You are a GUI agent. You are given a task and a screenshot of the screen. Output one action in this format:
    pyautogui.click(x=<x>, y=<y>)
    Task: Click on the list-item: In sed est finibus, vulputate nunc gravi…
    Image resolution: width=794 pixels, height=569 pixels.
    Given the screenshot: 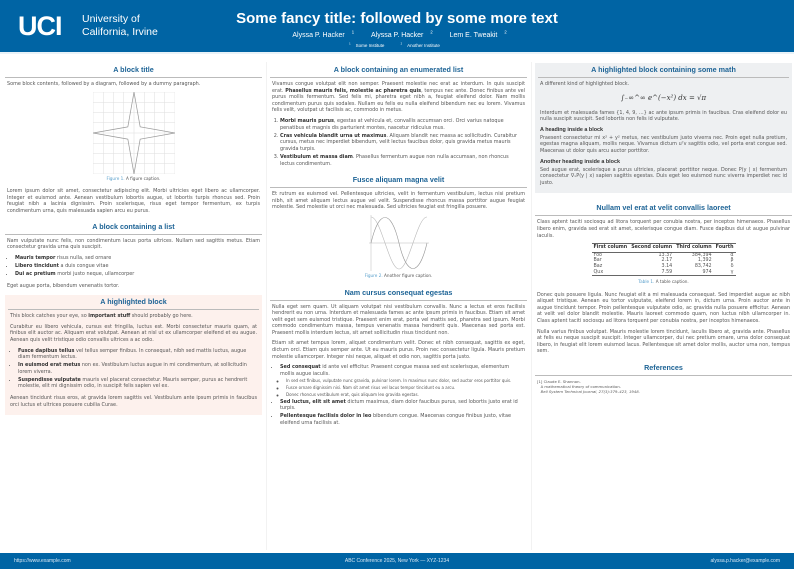 What is the action you would take?
    pyautogui.click(x=404, y=380)
    